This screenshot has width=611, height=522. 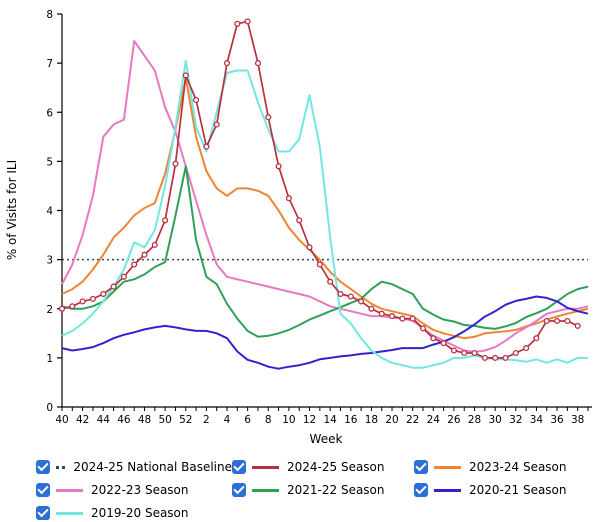 I want to click on legend-item-2021-22-season: 2021-22 Season, so click(x=323, y=490).